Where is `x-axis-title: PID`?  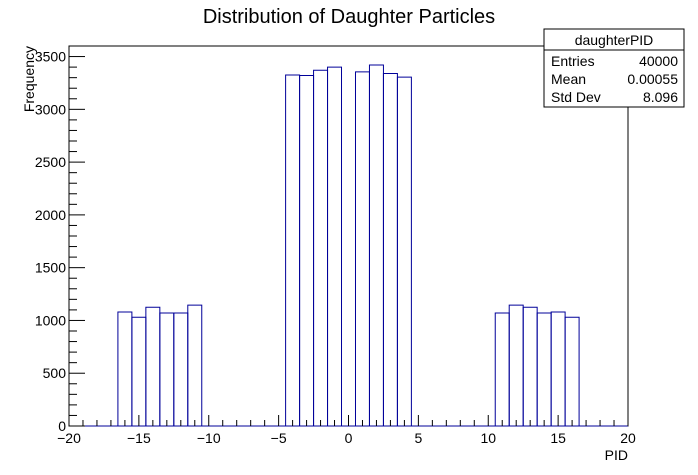 x-axis-title: PID is located at coordinates (616, 455).